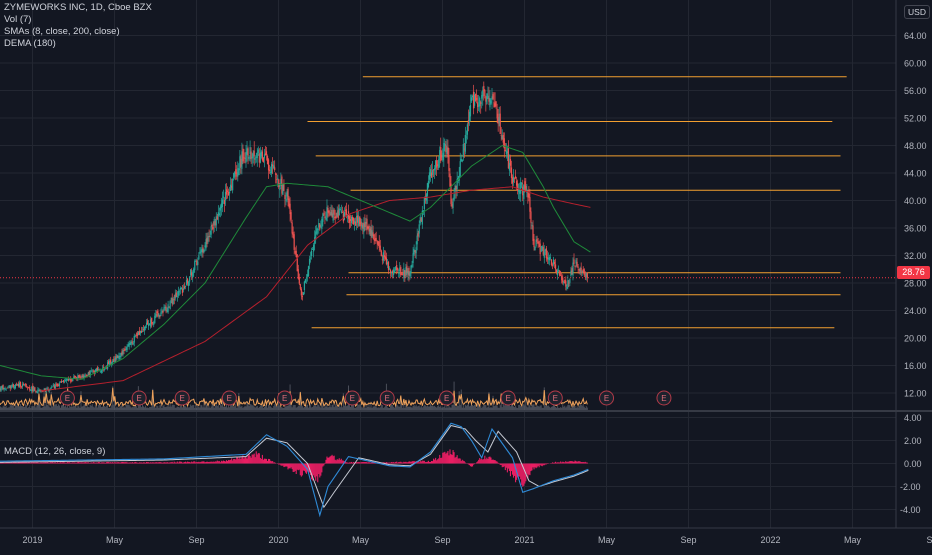  Describe the element at coordinates (913, 441) in the screenshot. I see `macd-y-tick-label: 2.00` at that location.